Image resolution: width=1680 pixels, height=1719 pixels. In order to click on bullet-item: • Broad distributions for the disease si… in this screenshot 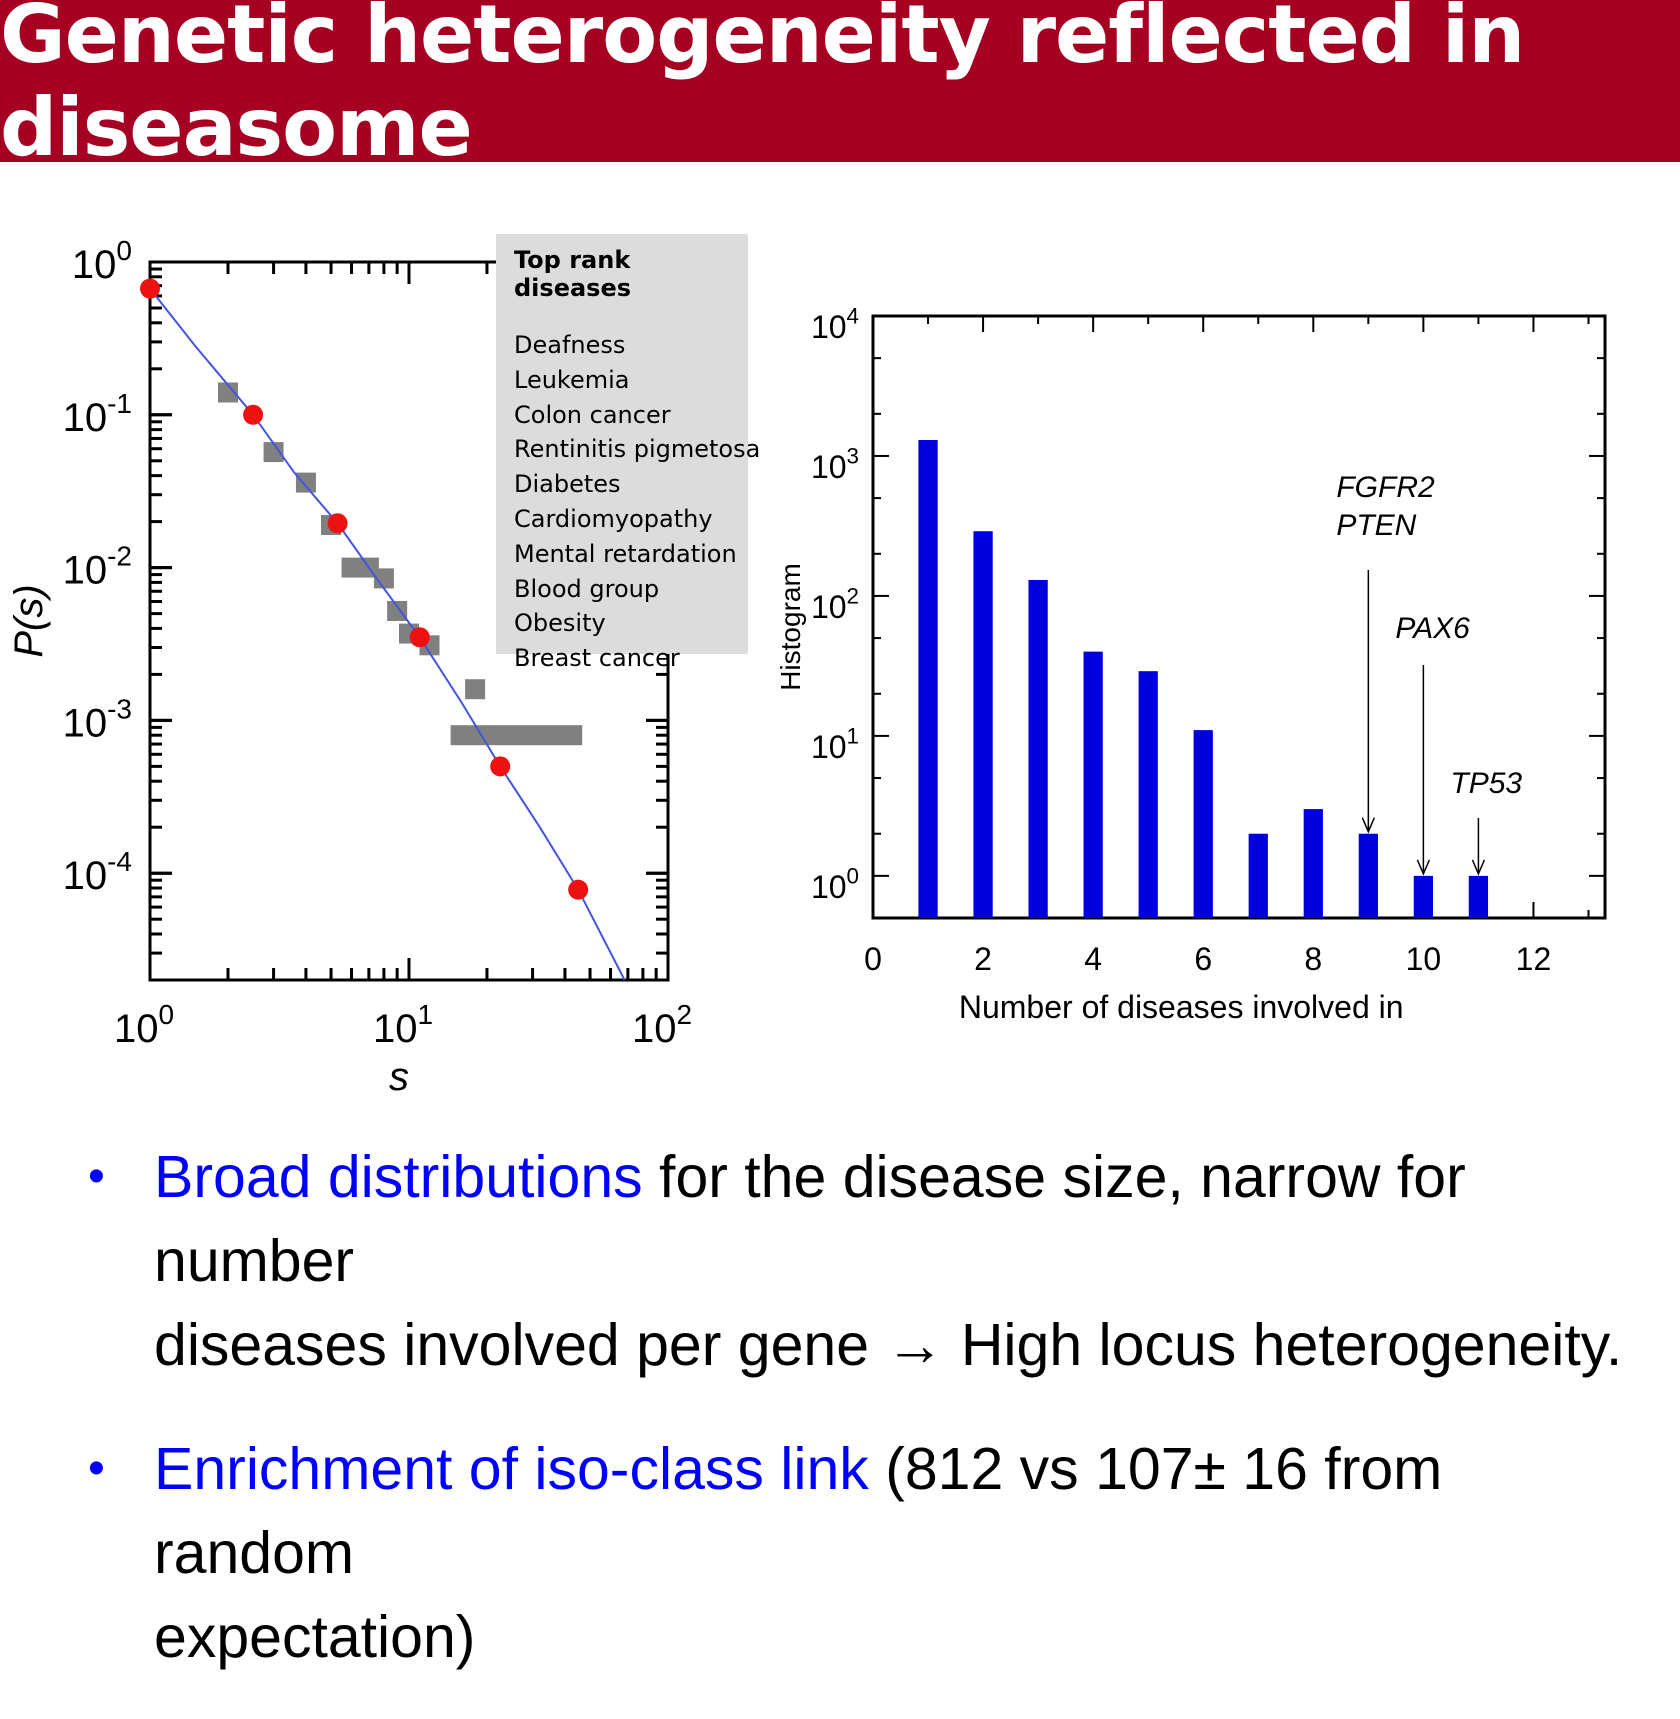, I will do `click(868, 1261)`.